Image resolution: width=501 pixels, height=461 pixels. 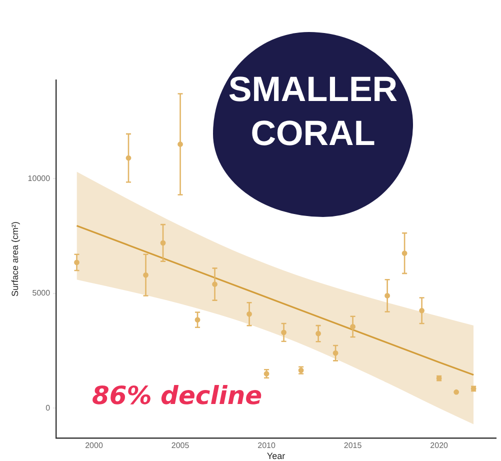 What do you see at coordinates (177, 395) in the screenshot?
I see `annotation: 86% decline` at bounding box center [177, 395].